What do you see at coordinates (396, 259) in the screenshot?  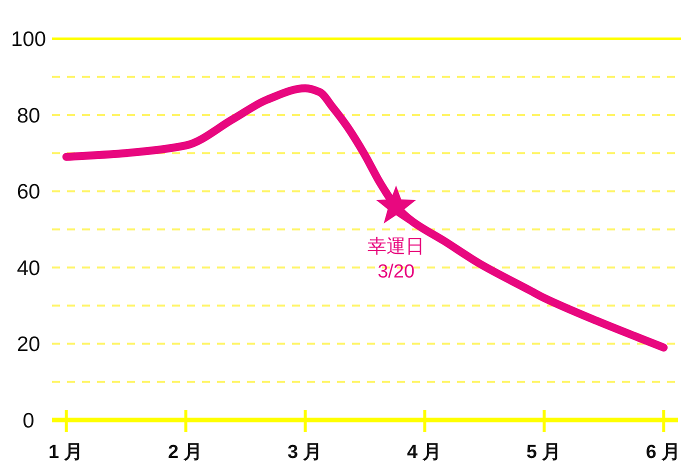 I see `annotation: 幸運日 3/20` at bounding box center [396, 259].